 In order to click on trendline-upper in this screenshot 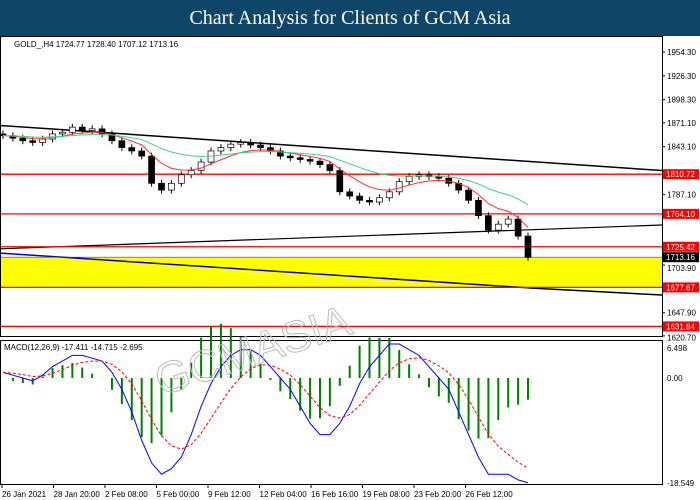, I will do `click(331, 148)`.